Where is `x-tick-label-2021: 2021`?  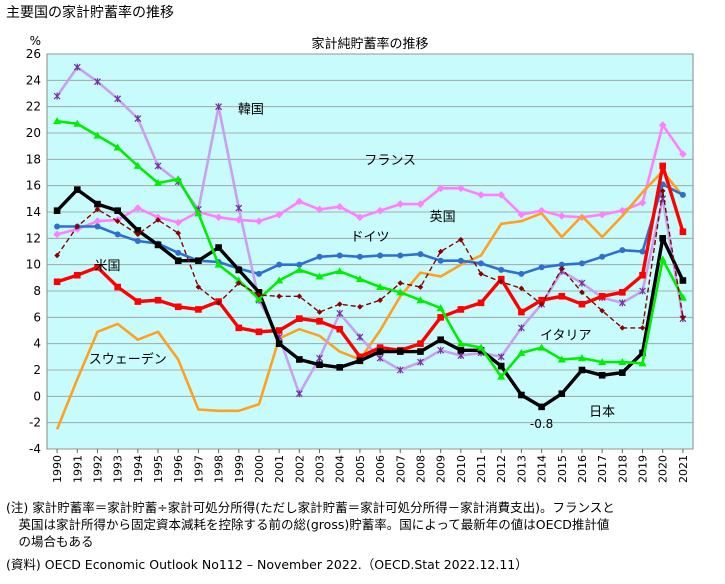 x-tick-label-2021: 2021 is located at coordinates (683, 469).